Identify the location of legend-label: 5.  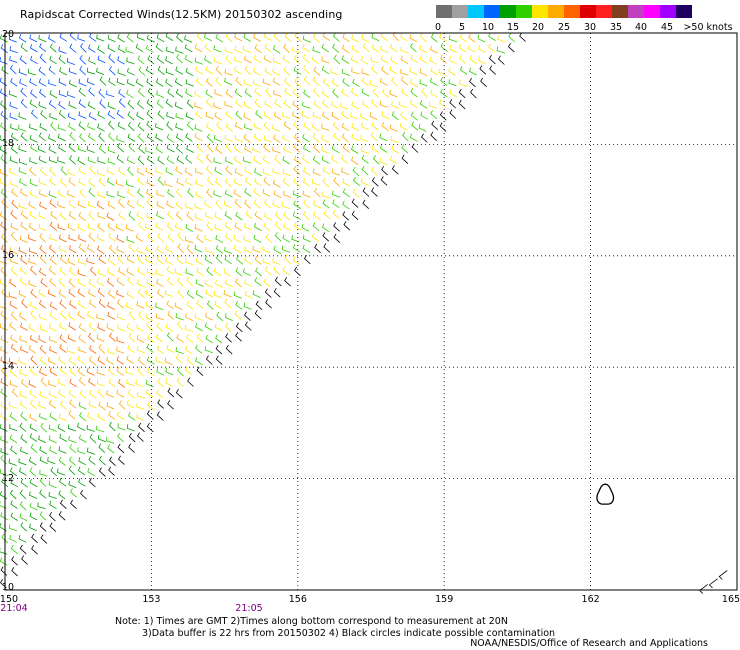
(462, 27).